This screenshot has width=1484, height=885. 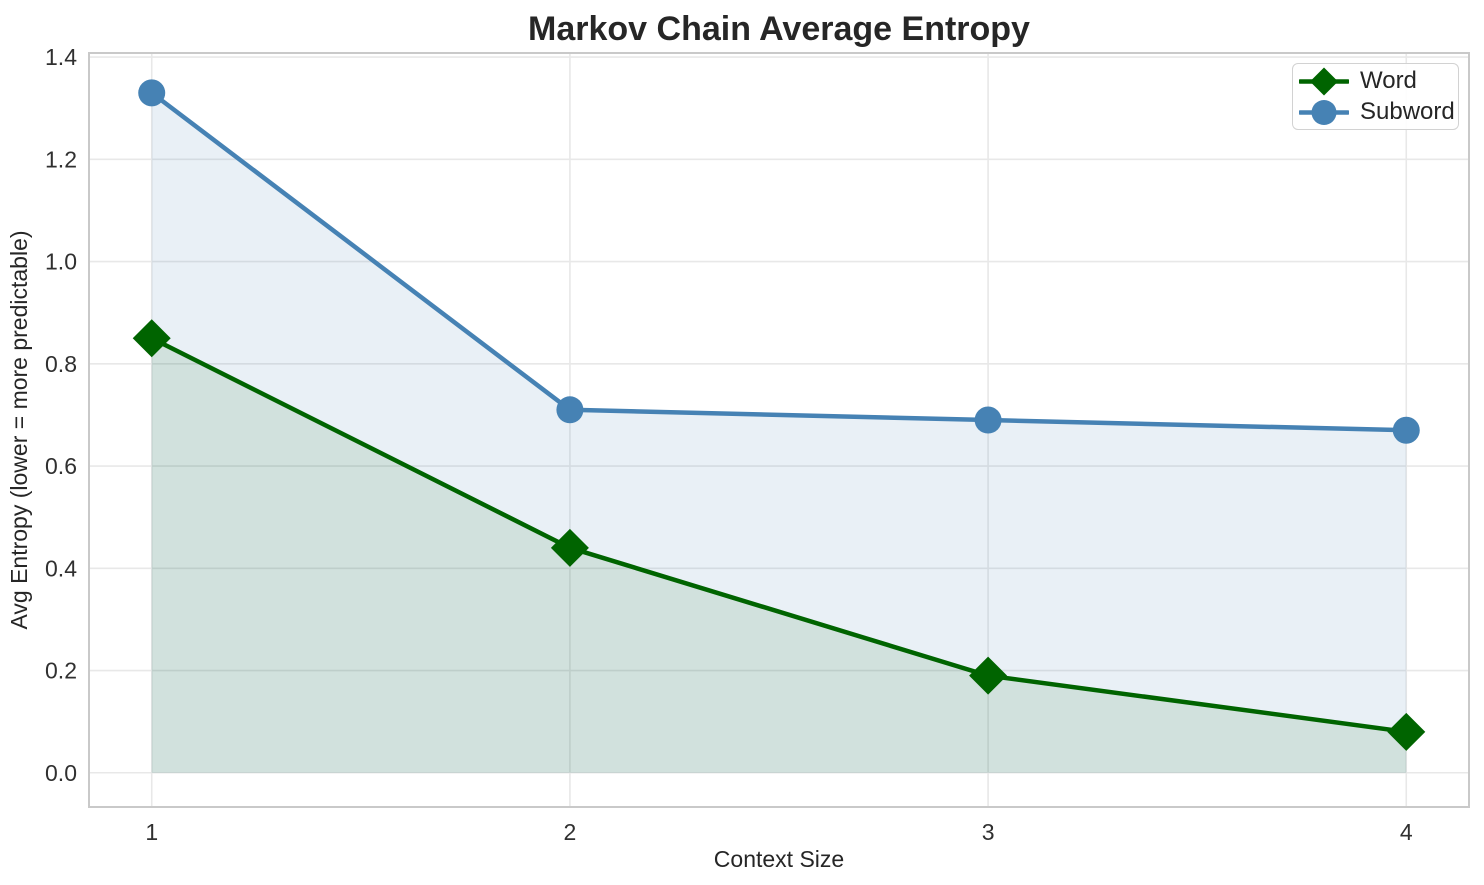 What do you see at coordinates (1407, 111) in the screenshot?
I see `legend-label-subword: Subword` at bounding box center [1407, 111].